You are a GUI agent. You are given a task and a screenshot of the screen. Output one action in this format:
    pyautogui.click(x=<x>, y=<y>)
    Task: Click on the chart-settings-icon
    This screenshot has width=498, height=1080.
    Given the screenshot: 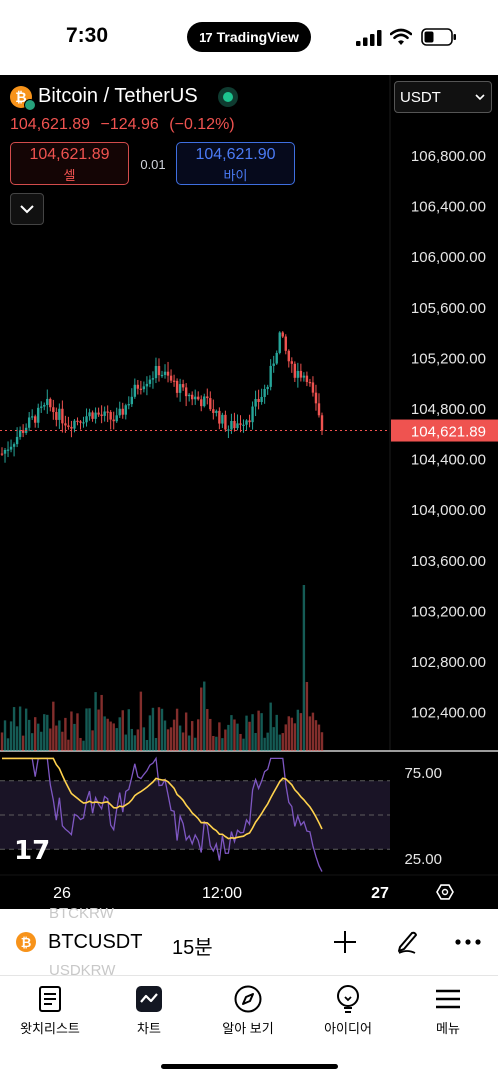 What is the action you would take?
    pyautogui.click(x=445, y=892)
    